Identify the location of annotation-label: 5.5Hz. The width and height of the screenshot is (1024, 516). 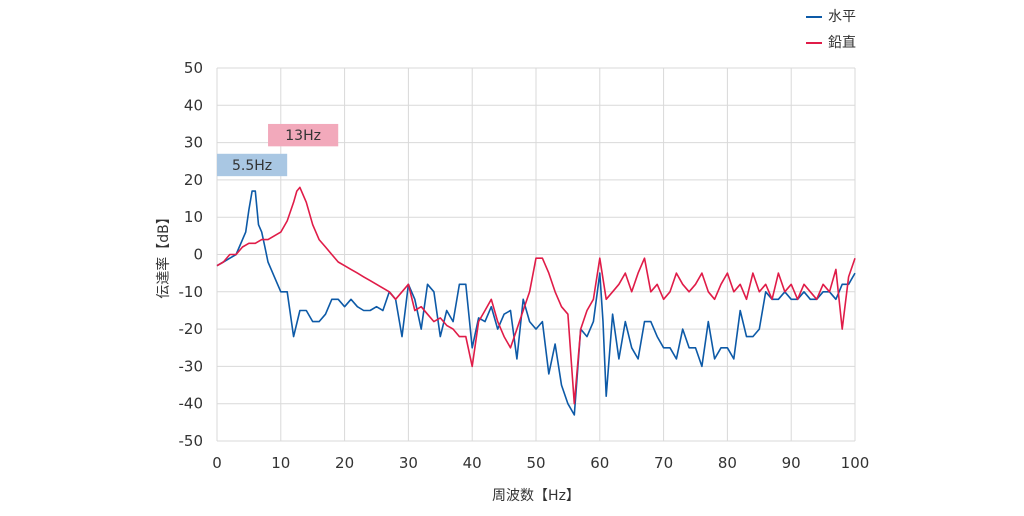
(252, 166).